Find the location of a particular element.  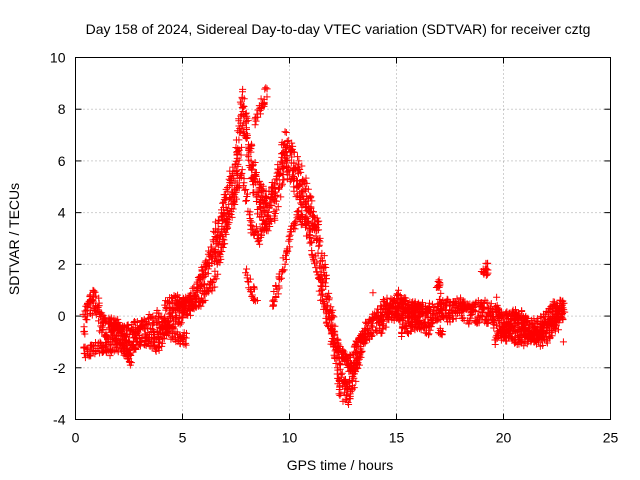

y-tick-label: -4 is located at coordinates (59, 420).